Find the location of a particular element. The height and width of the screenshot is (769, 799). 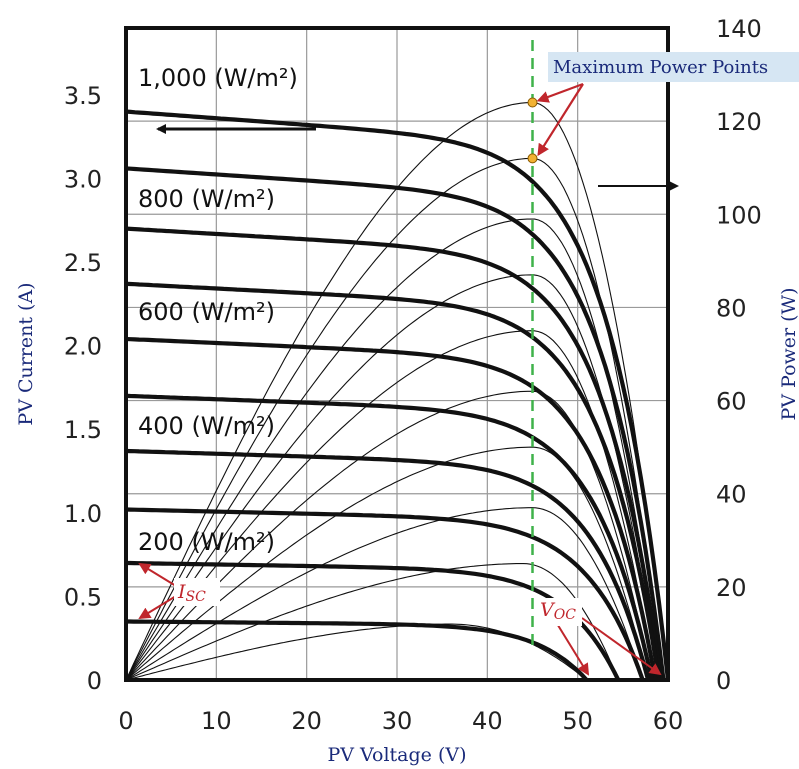

x-tick-label: 30 is located at coordinates (397, 721).